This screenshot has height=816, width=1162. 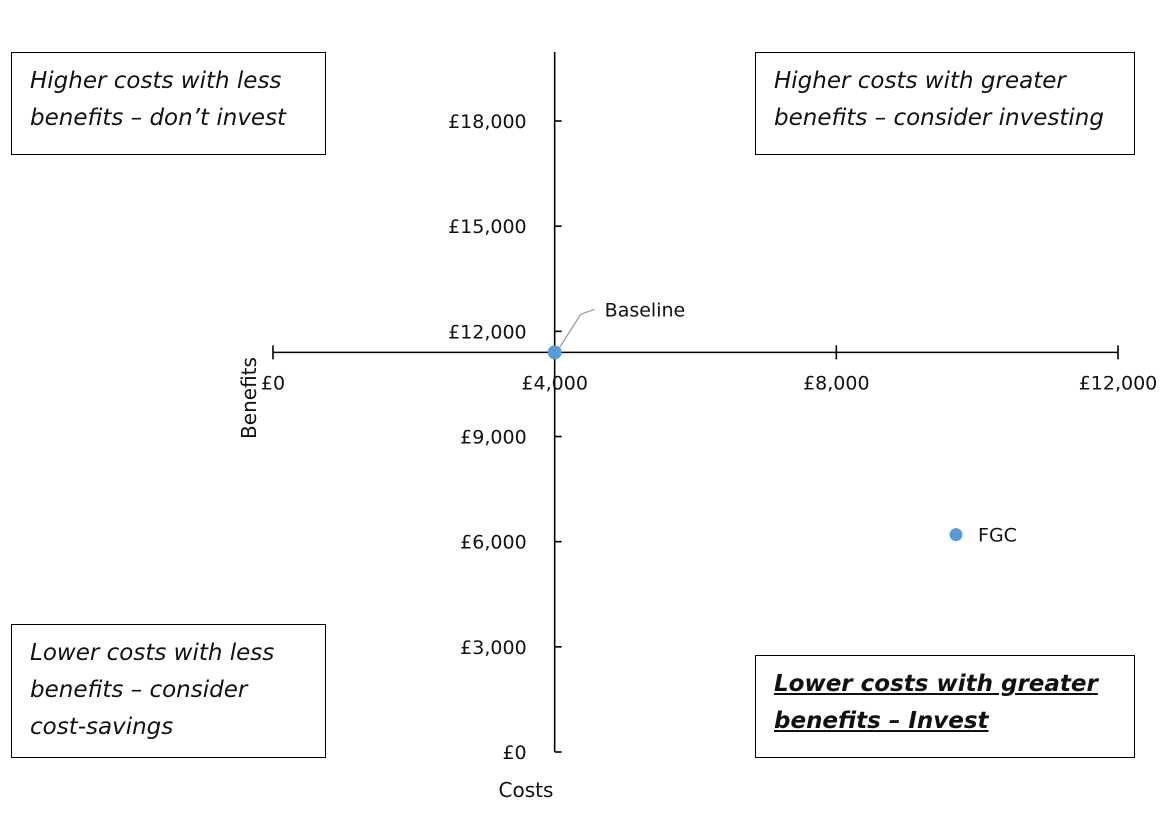 I want to click on quadrant-note-line: benefits – don’t invest, so click(x=158, y=118).